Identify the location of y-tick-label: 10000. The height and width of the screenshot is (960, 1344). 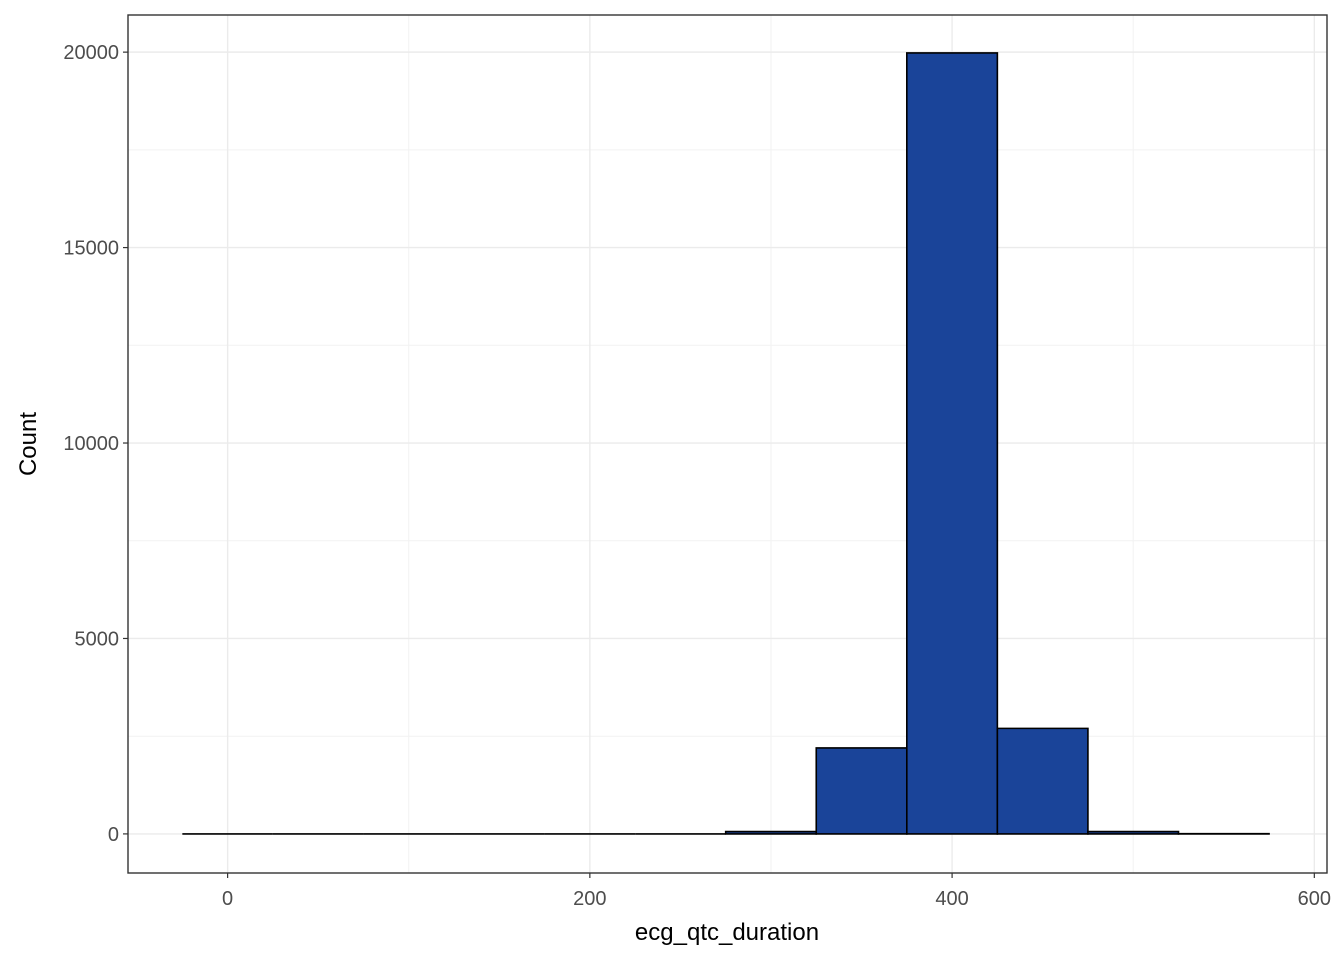
(91, 444).